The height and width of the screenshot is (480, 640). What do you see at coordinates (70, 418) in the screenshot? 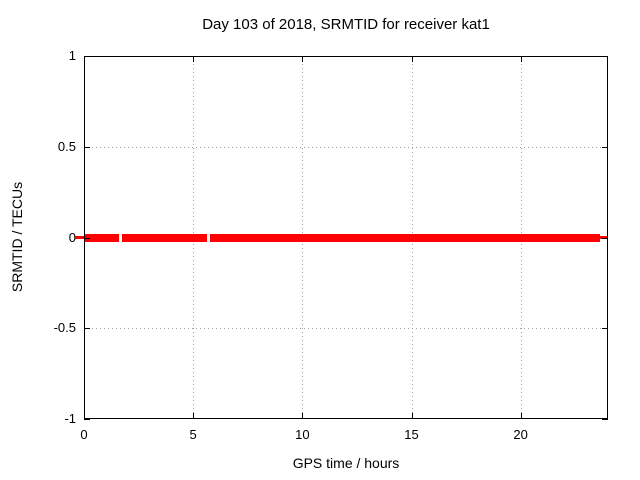
I see `y-tick-label: -1` at bounding box center [70, 418].